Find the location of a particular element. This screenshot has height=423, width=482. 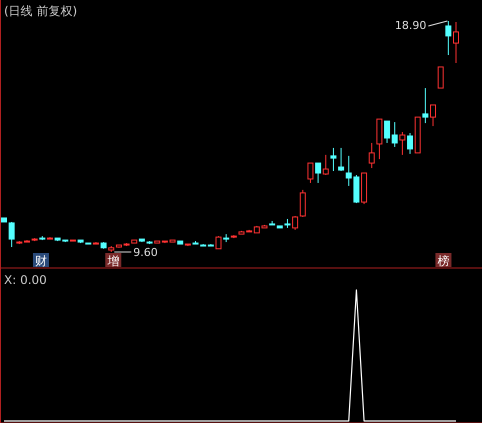

annotation: 9.60 is located at coordinates (145, 252).